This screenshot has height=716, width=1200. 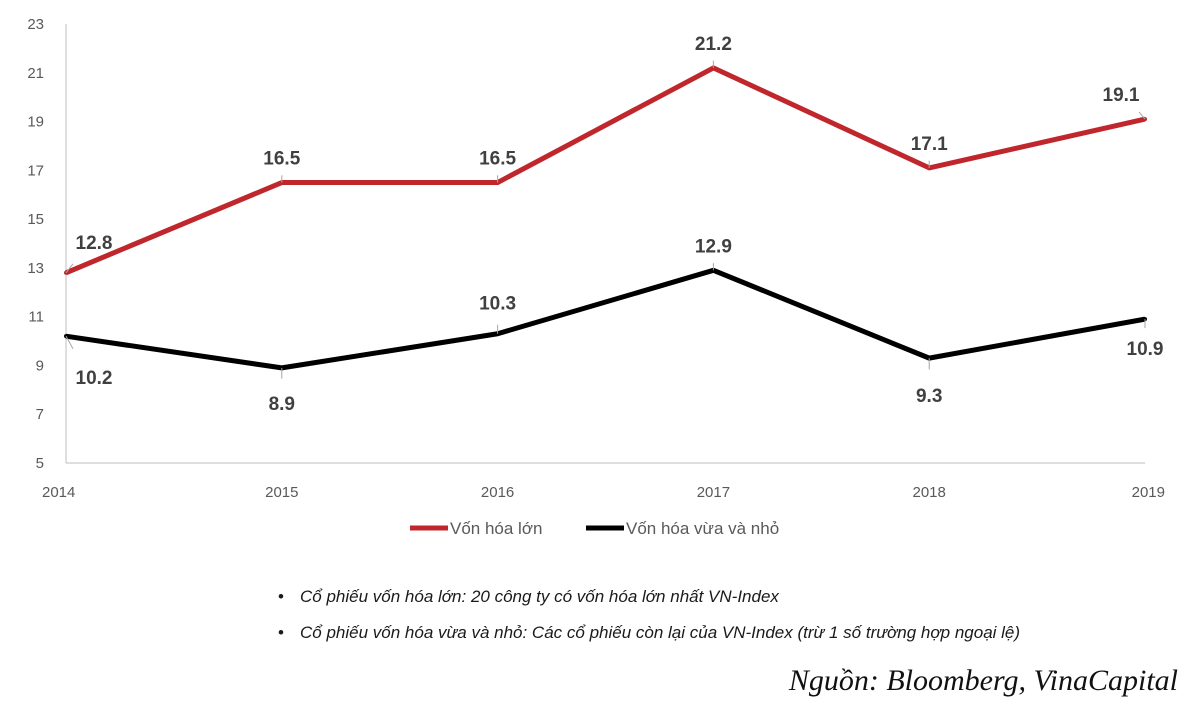 I want to click on source-text: Nguồn: Bloomberg, VinaCapital, so click(x=983, y=680).